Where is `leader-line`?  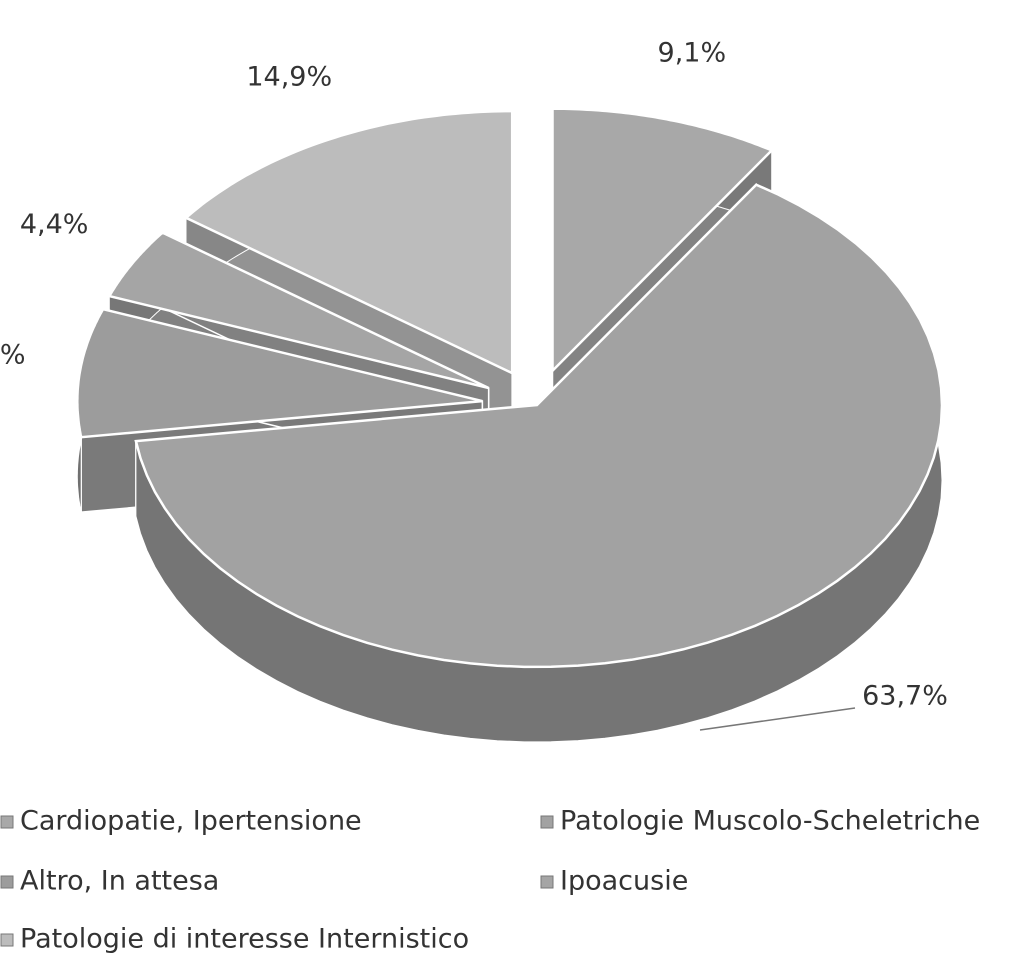
leader-line is located at coordinates (777, 719).